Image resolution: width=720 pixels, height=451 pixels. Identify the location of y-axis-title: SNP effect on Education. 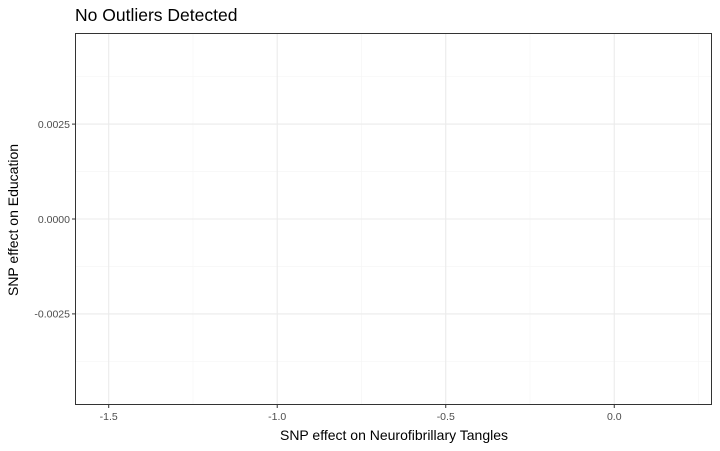
(13, 220).